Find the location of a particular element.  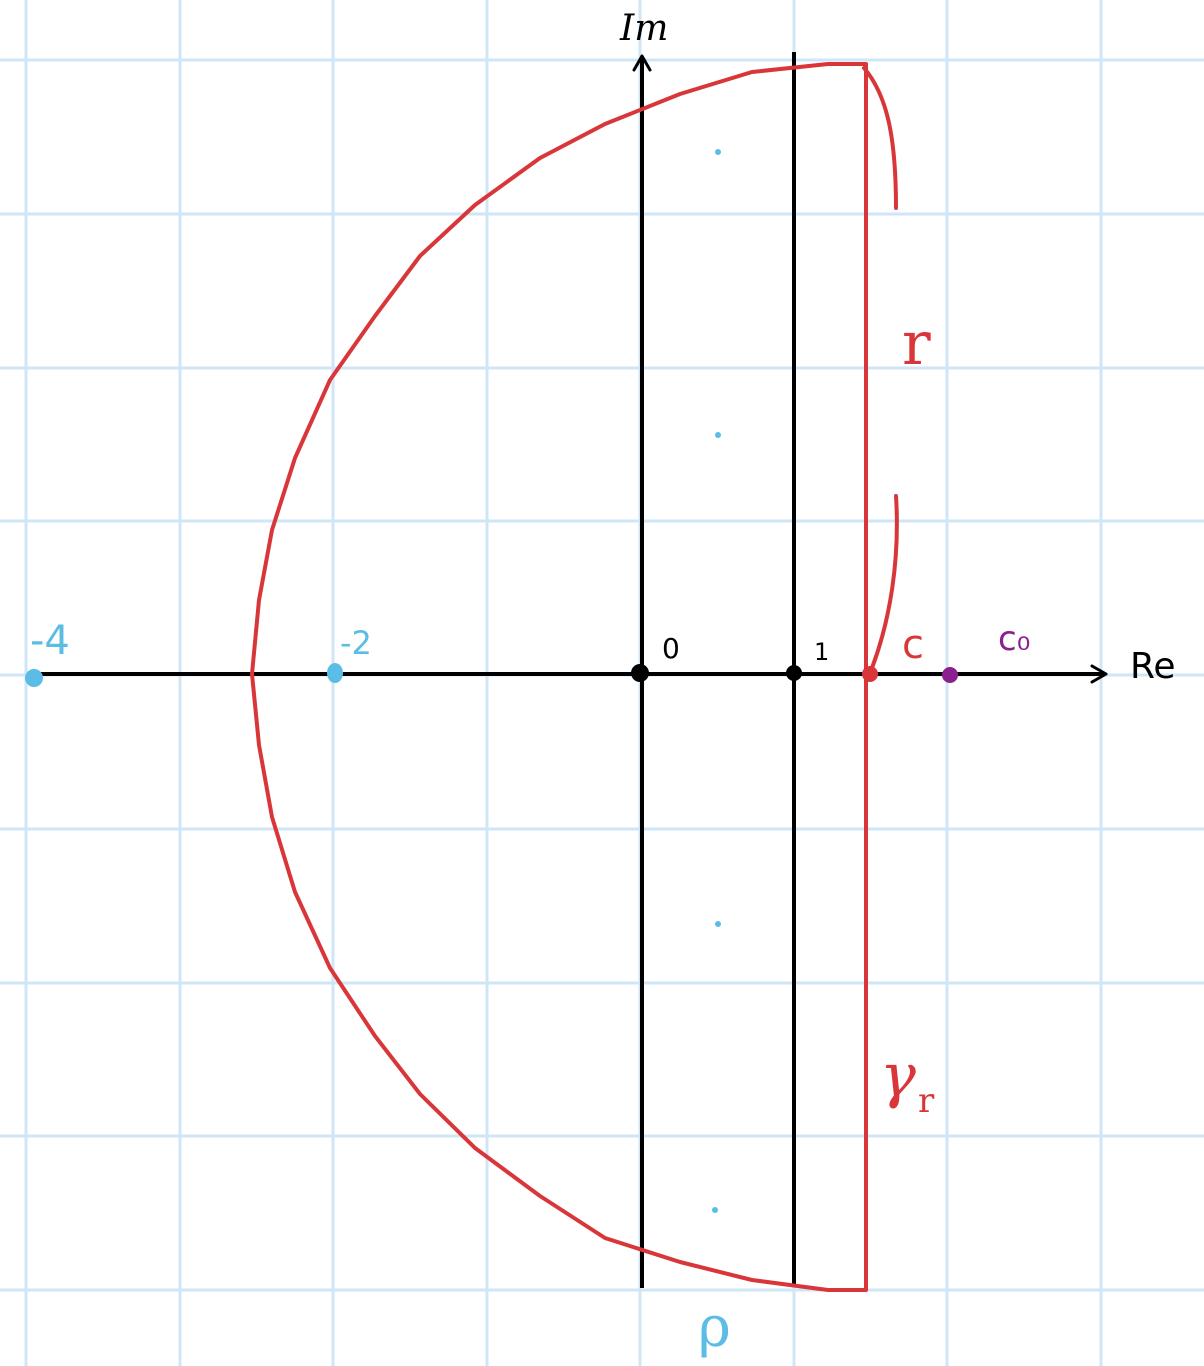

origin-label: 0 is located at coordinates (671, 648).